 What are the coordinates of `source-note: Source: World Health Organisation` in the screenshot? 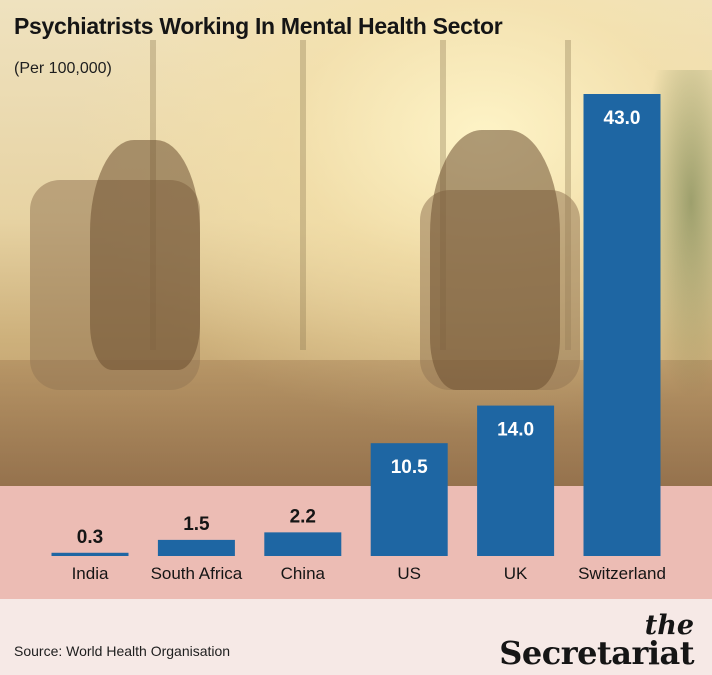 It's located at (122, 651).